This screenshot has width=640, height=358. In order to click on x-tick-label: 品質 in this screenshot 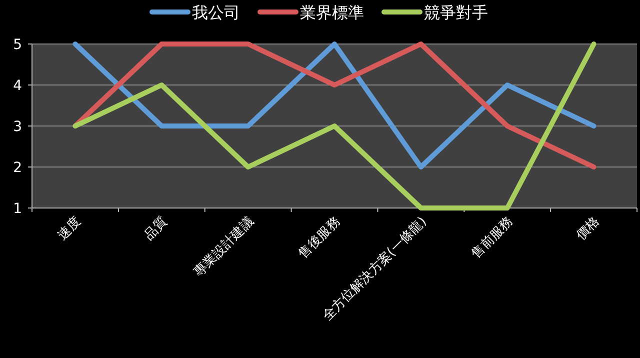, I will do `click(155, 229)`.